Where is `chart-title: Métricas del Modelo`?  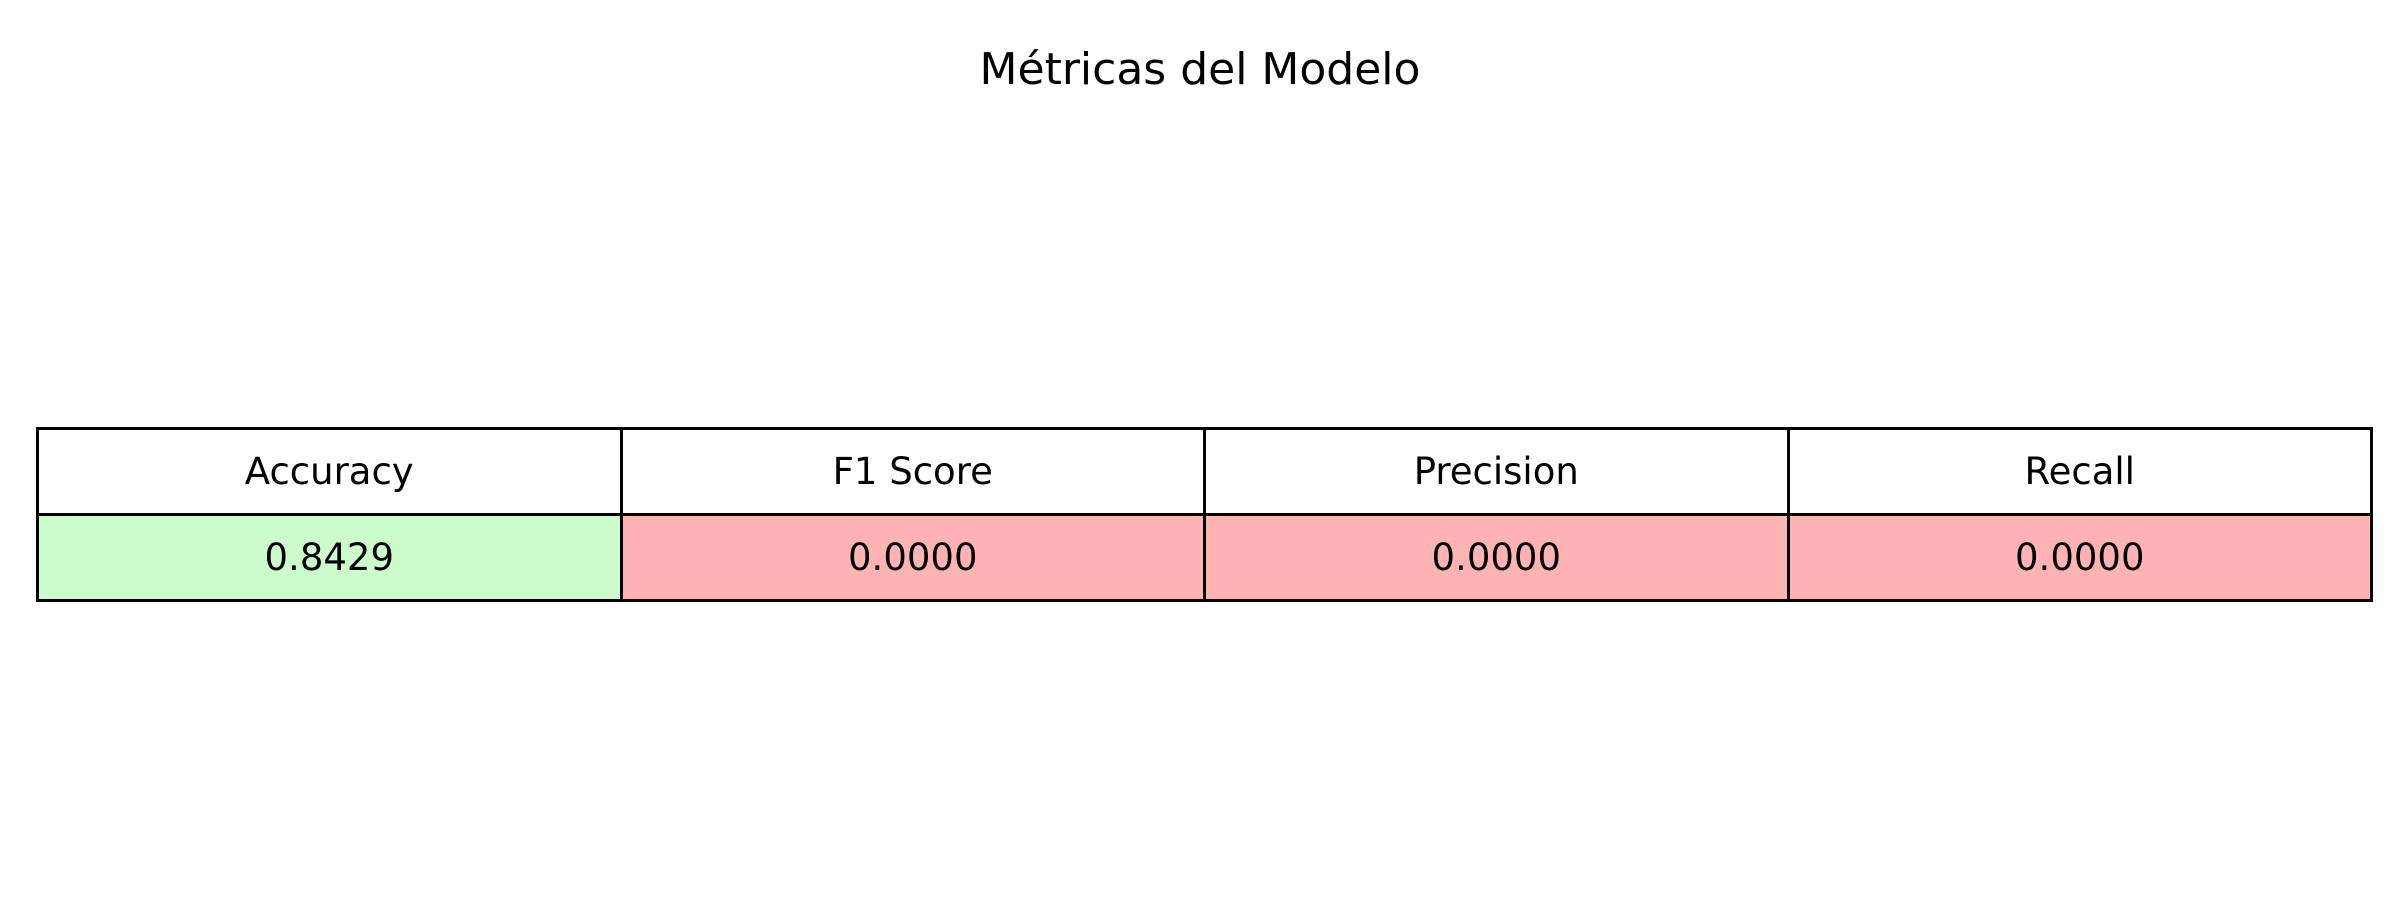 chart-title: Métricas del Modelo is located at coordinates (1200, 69).